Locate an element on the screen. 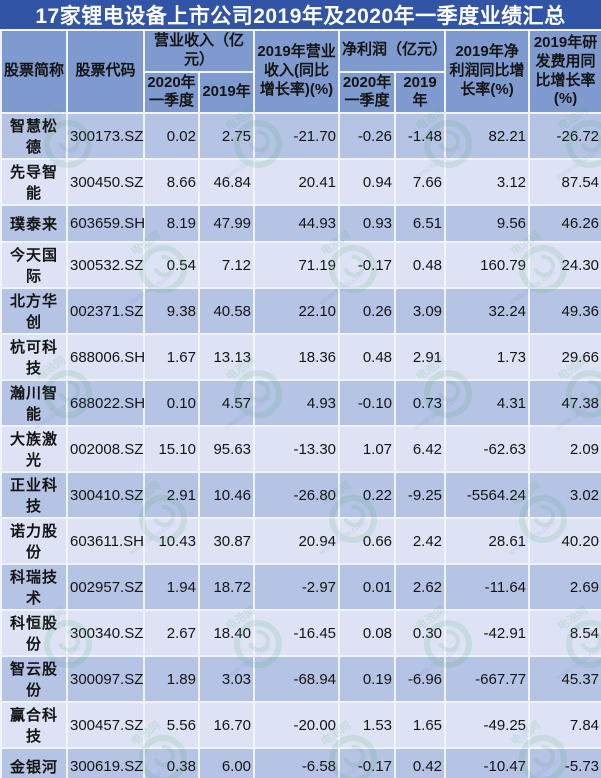 The width and height of the screenshot is (601, 778). cell-name: 璞泰来 is located at coordinates (34, 223).